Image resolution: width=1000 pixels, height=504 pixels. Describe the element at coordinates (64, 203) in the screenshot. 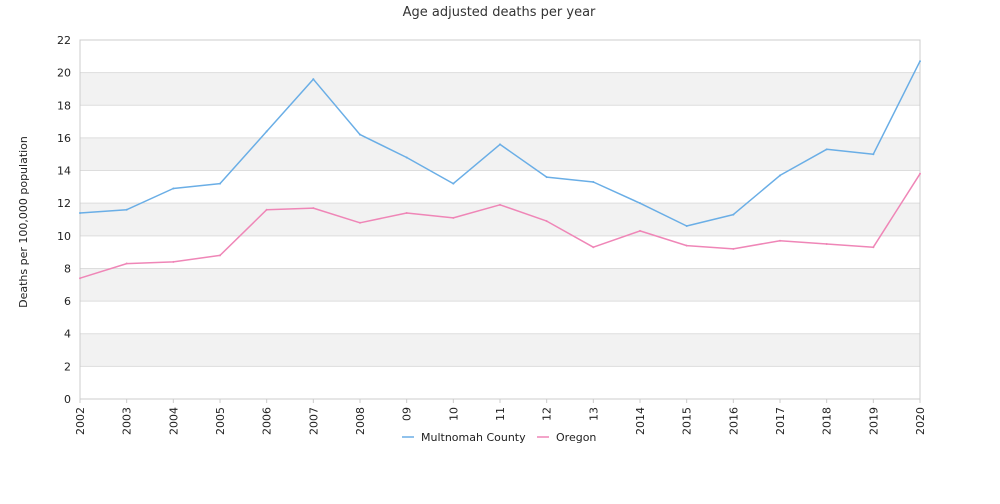

I see `y-tick-label: 12` at that location.